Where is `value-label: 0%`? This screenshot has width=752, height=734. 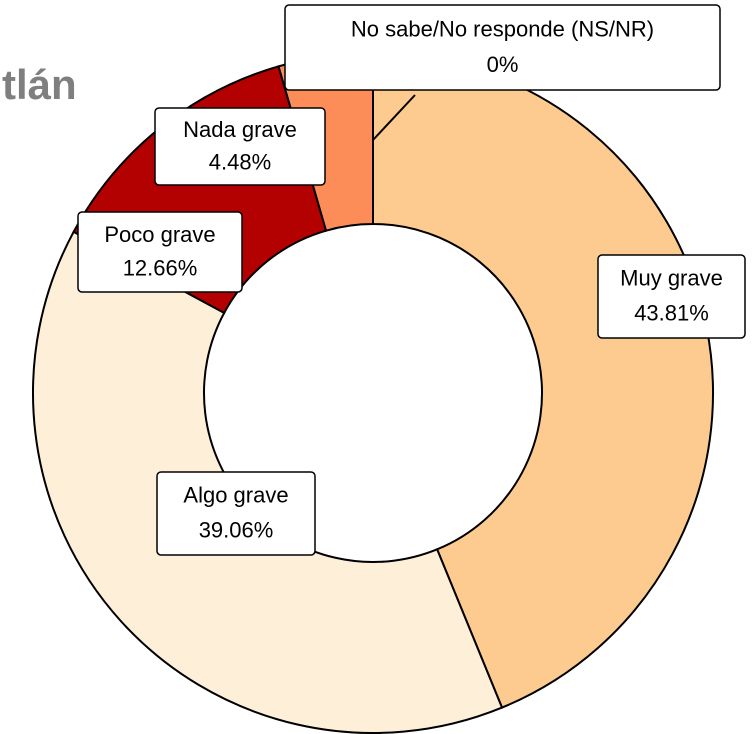 value-label: 0% is located at coordinates (503, 64).